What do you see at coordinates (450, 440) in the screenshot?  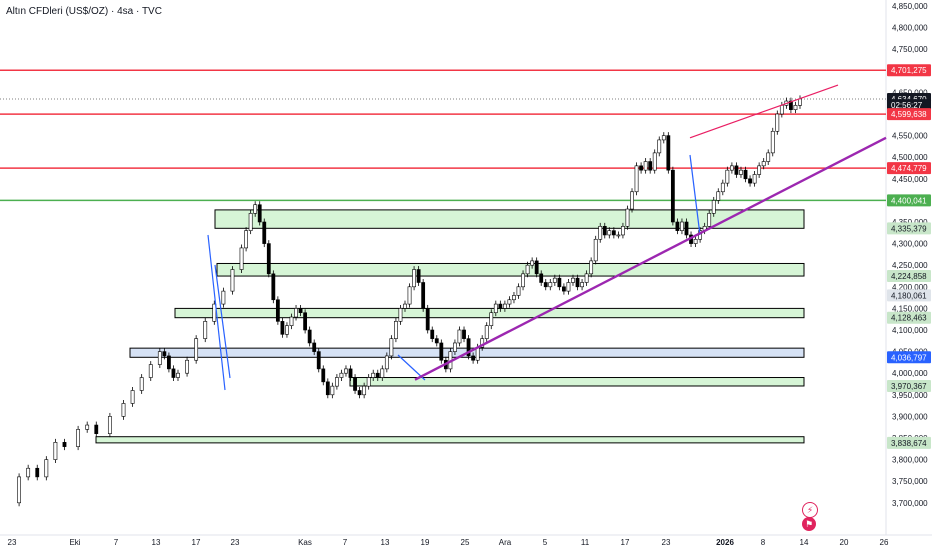 I see `support-zone` at bounding box center [450, 440].